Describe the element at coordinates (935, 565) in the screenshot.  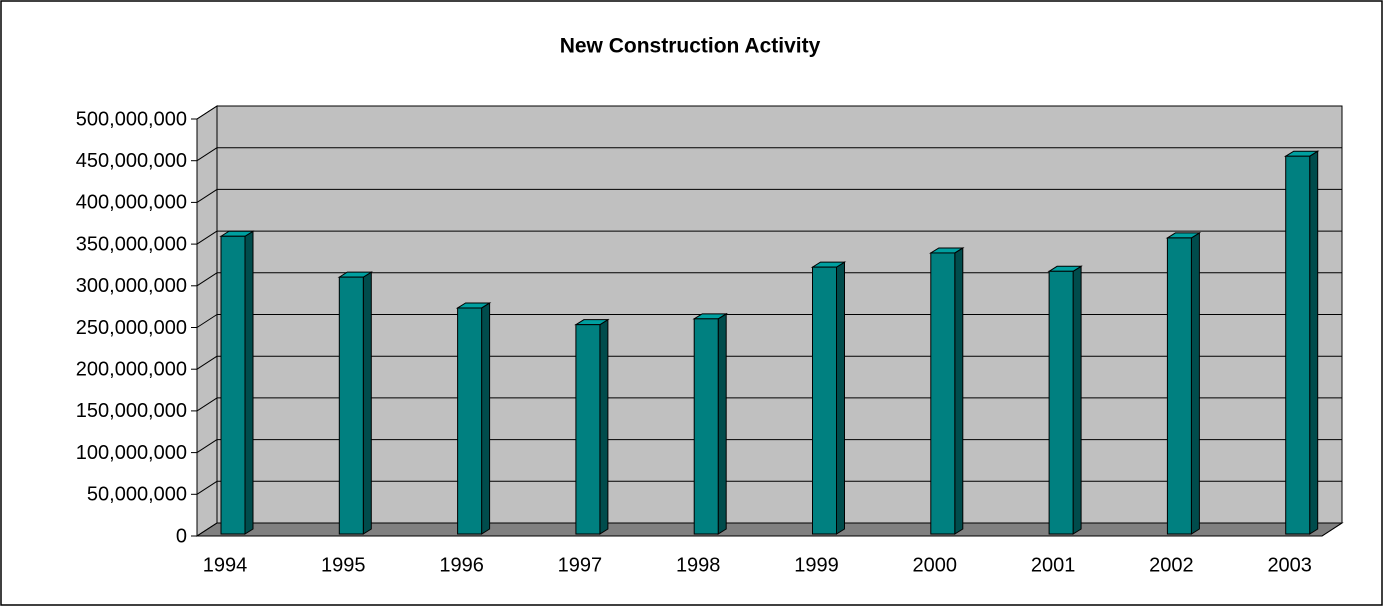
I see `x-tick-label: 2000` at that location.